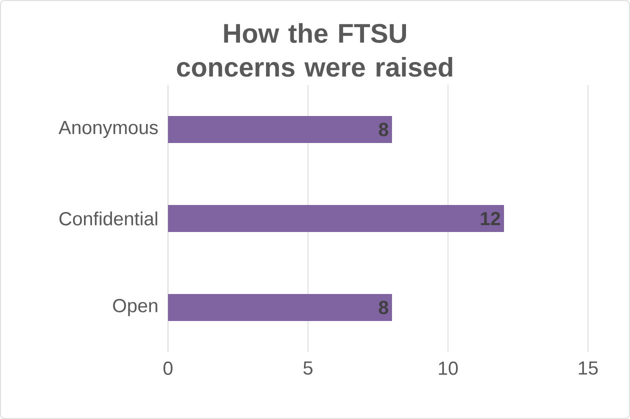 Image resolution: width=630 pixels, height=419 pixels. Describe the element at coordinates (108, 129) in the screenshot. I see `y-tick-label: Anonymous` at that location.